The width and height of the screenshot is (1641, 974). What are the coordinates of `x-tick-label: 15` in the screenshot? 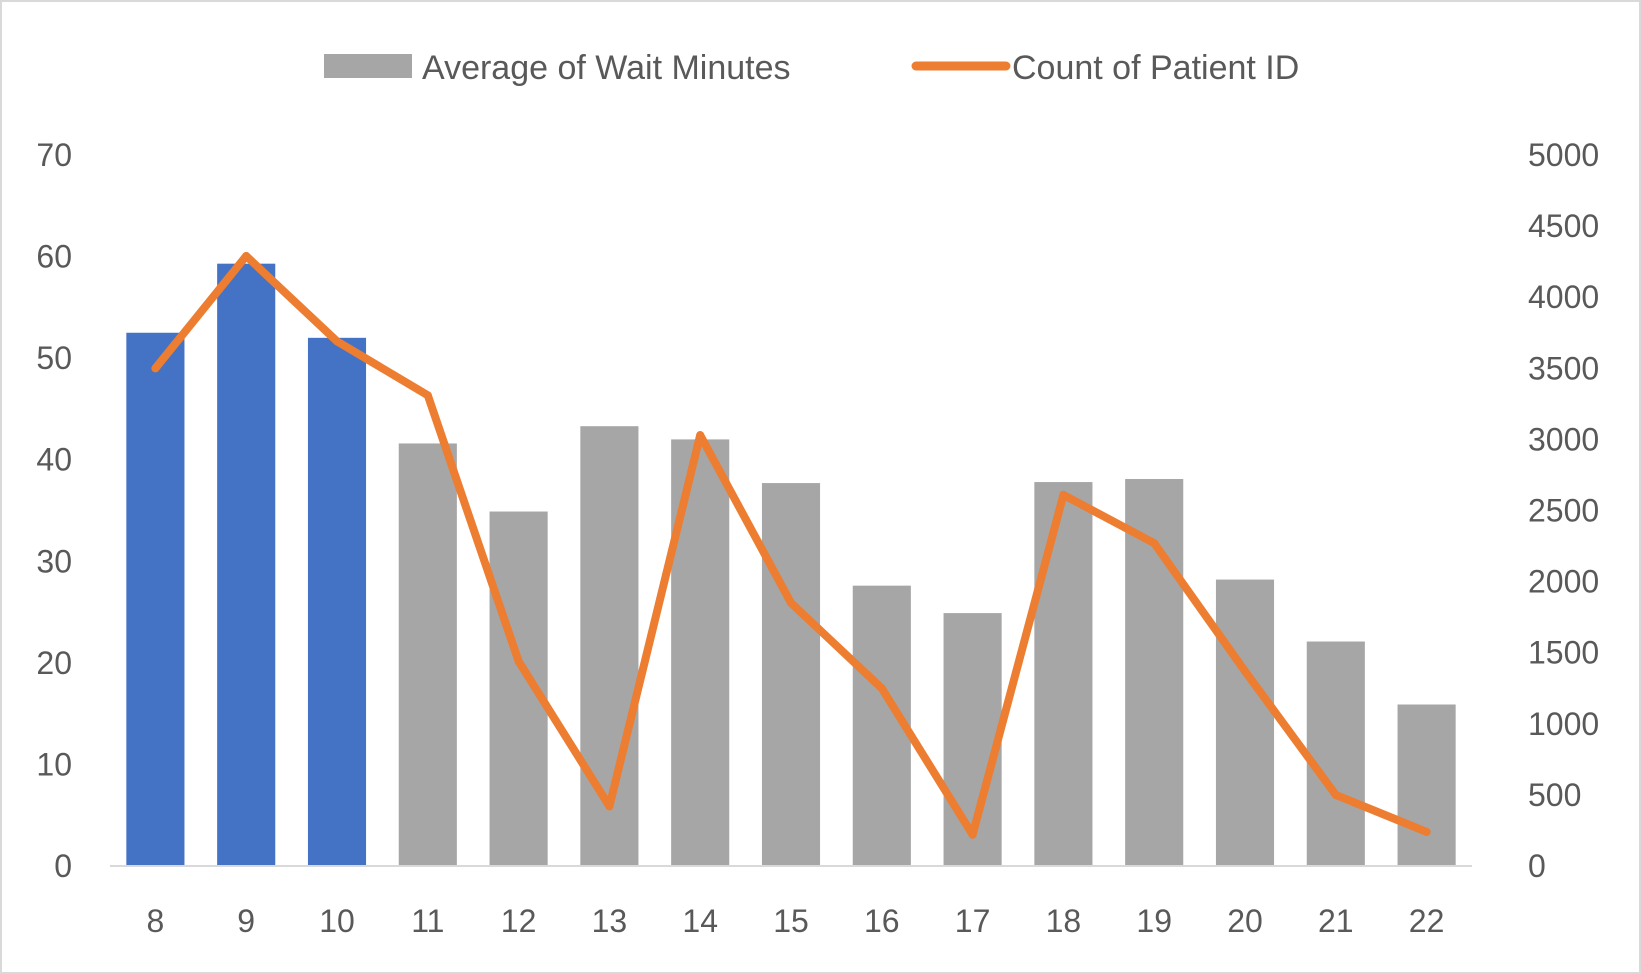 It's located at (791, 921).